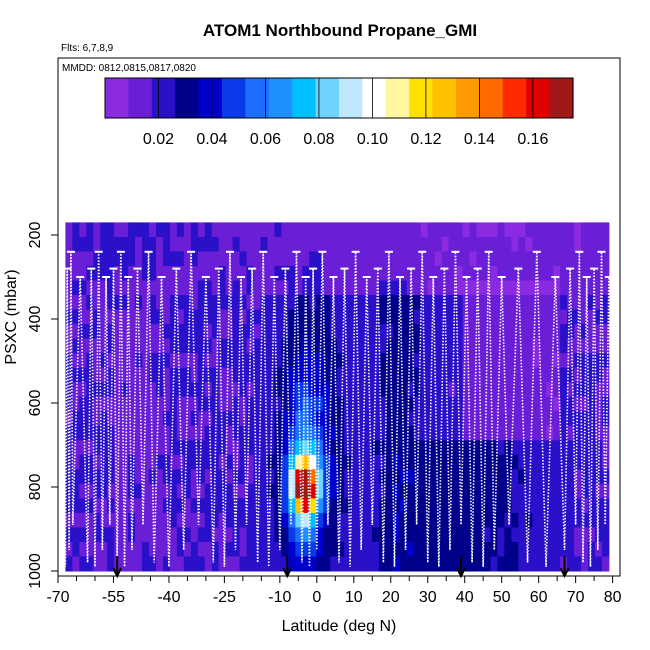 This screenshot has height=650, width=650. Describe the element at coordinates (318, 139) in the screenshot. I see `colorbar-tick-label: 0.08` at that location.